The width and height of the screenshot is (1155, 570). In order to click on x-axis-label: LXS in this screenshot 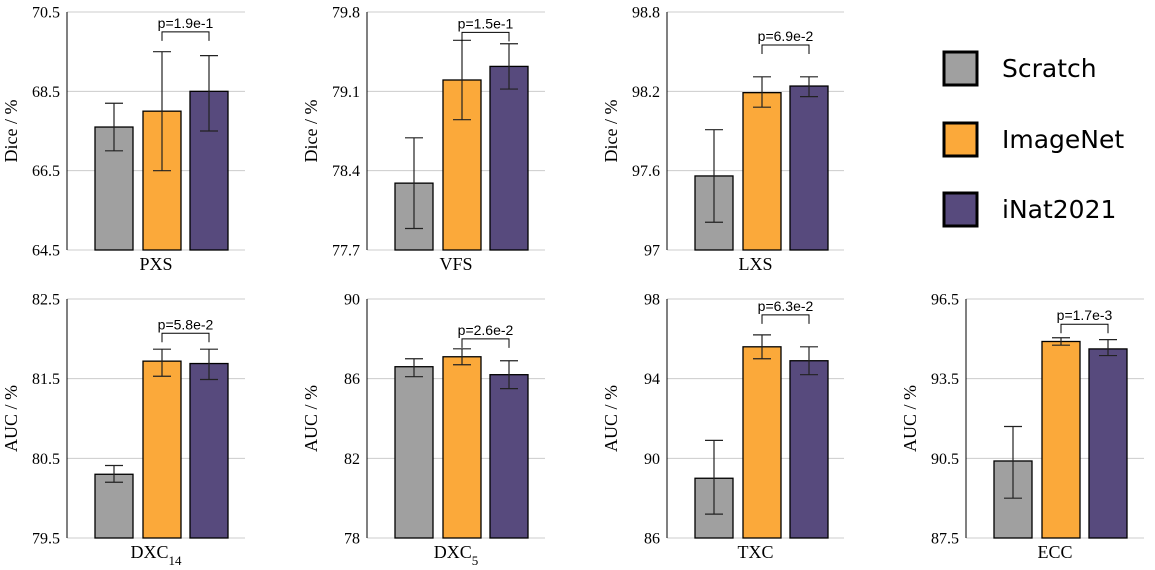, I will do `click(755, 264)`.